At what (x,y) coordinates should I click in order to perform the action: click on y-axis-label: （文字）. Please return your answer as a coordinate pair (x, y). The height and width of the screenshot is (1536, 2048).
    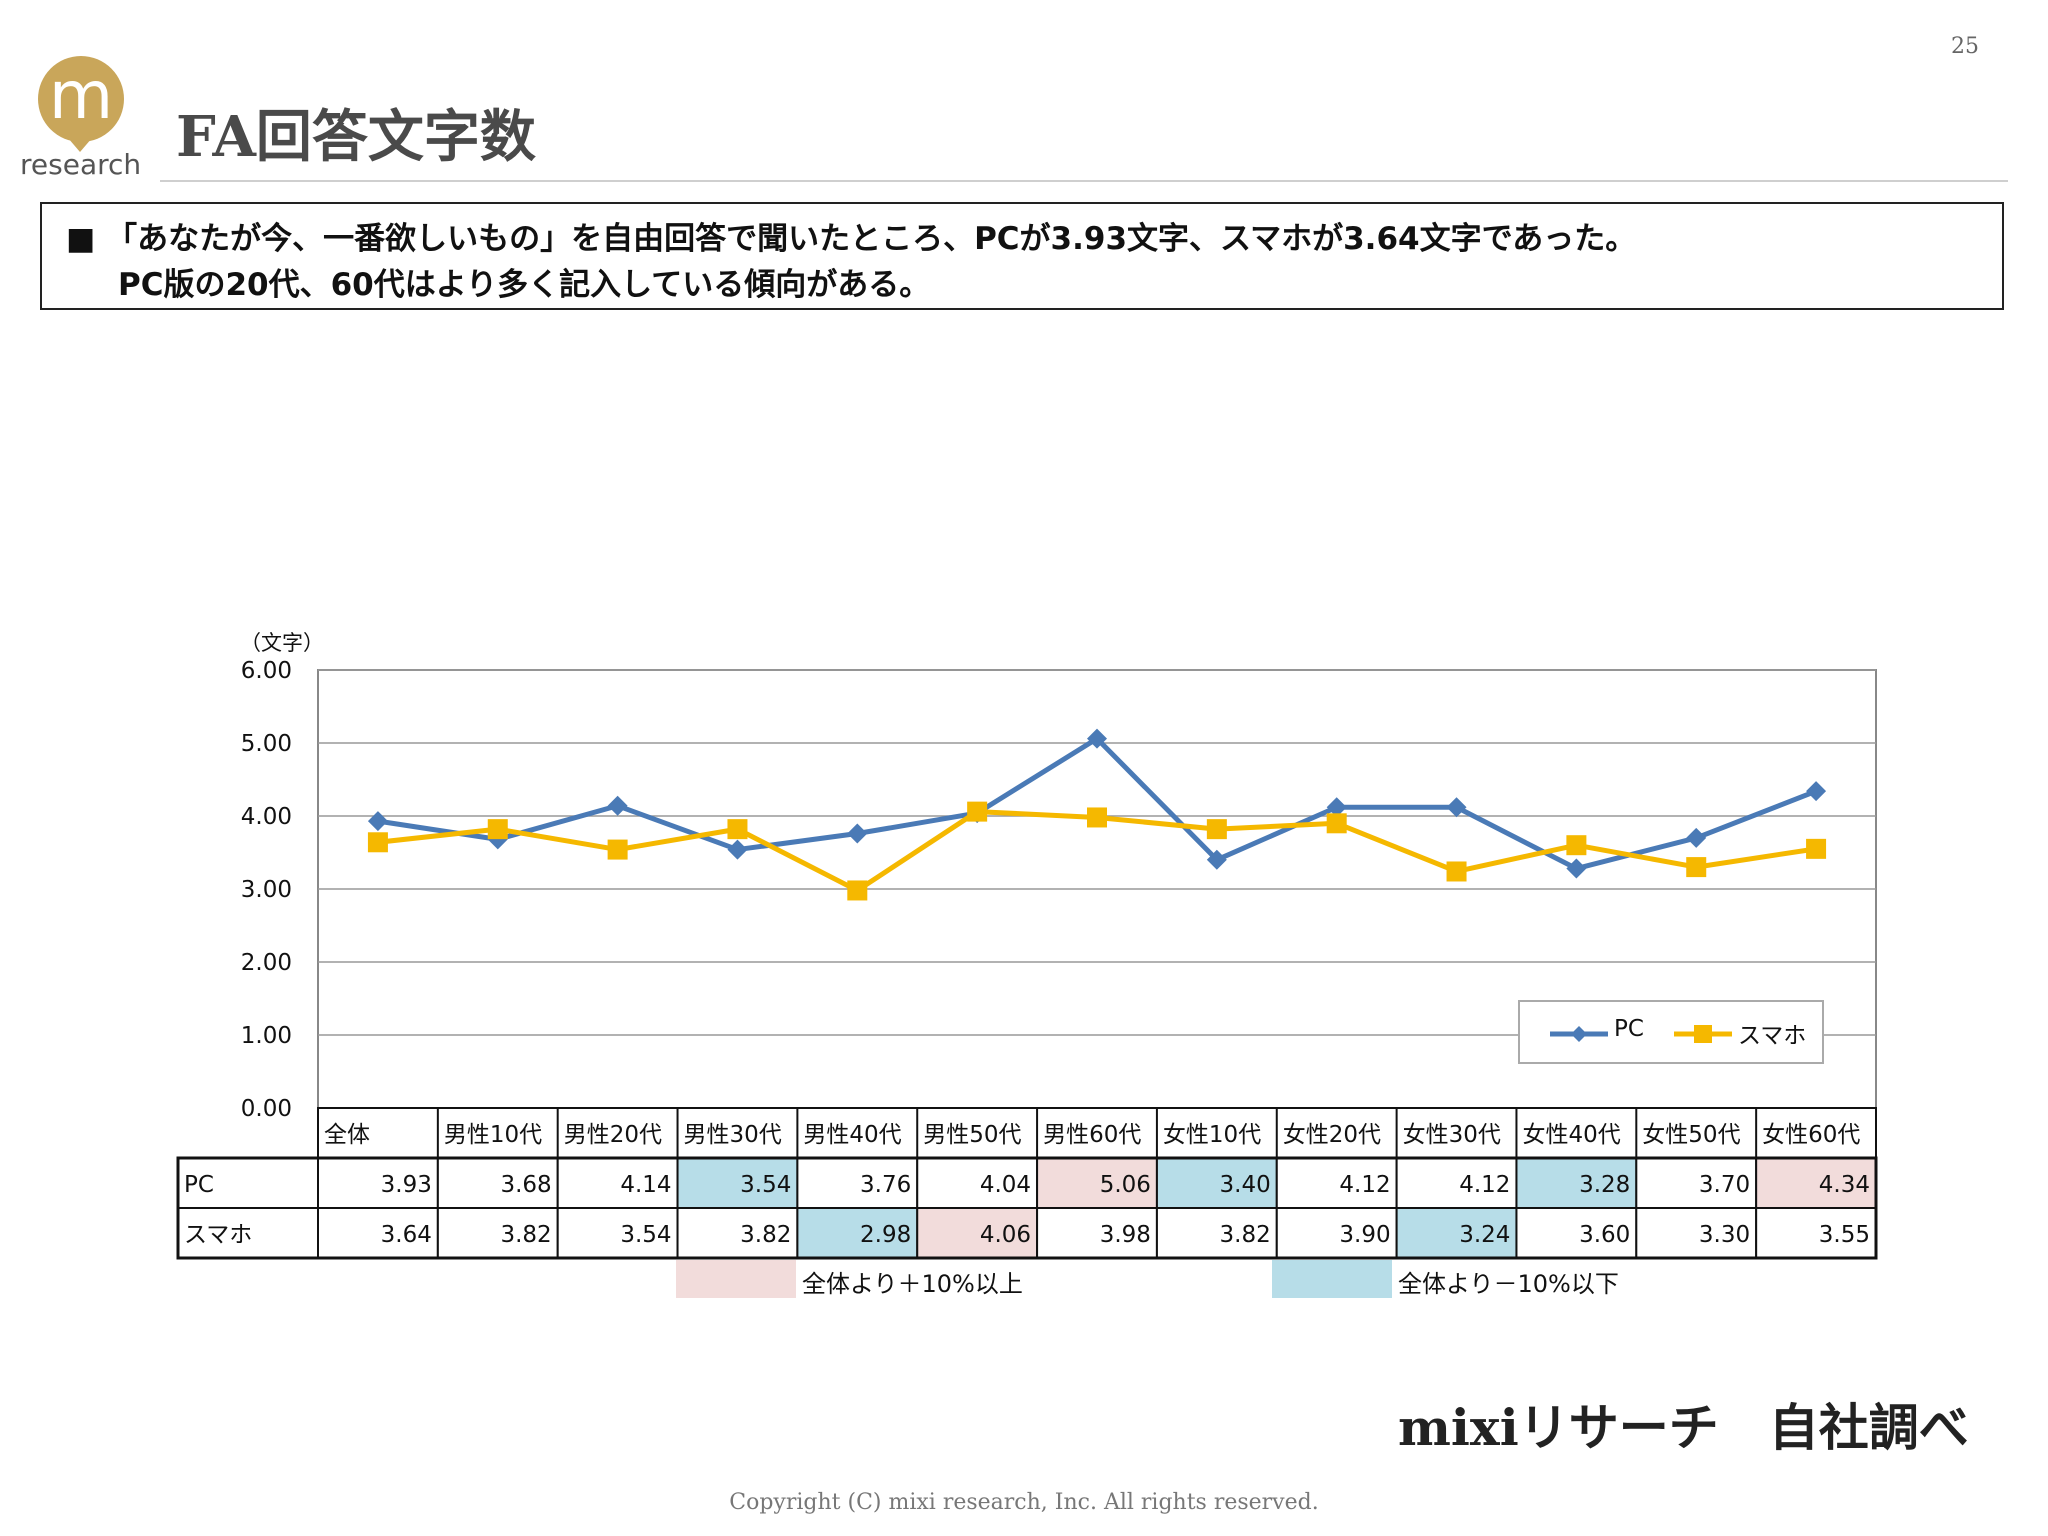
    Looking at the image, I should click on (282, 643).